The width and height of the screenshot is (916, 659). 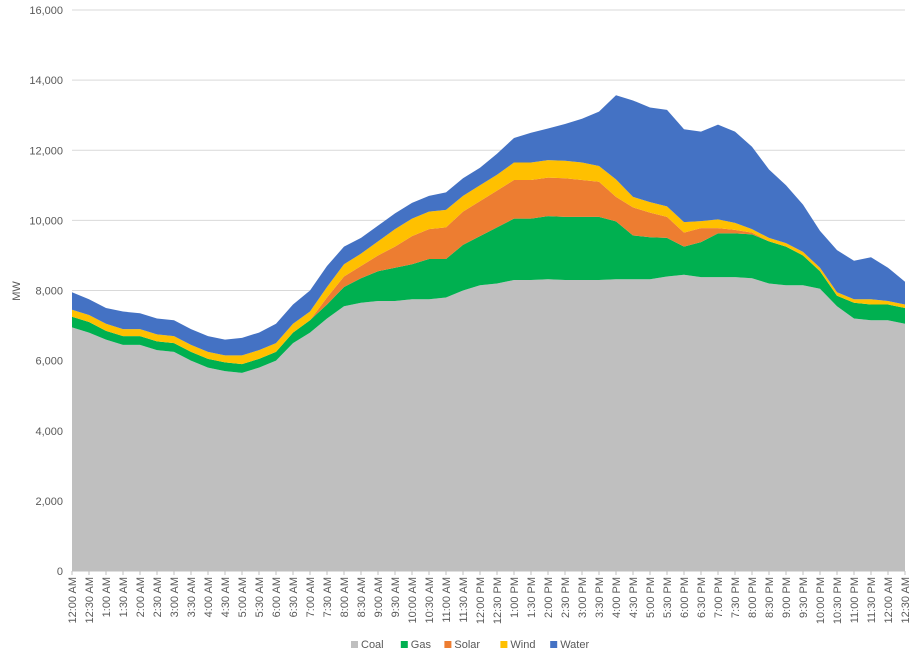 I want to click on legend-swatch-wind, so click(x=504, y=644).